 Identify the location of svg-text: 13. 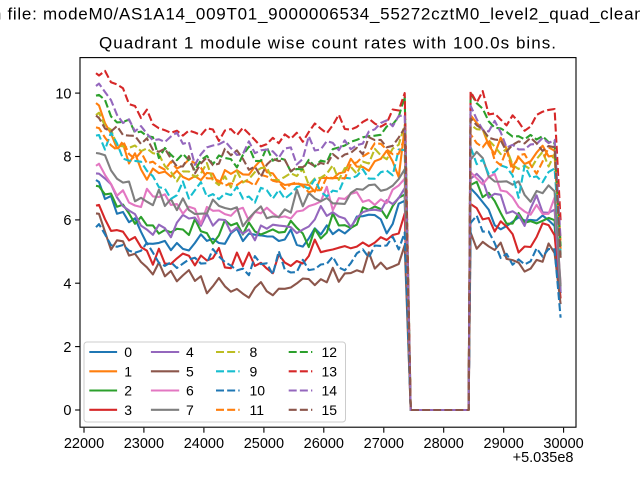
(330, 371).